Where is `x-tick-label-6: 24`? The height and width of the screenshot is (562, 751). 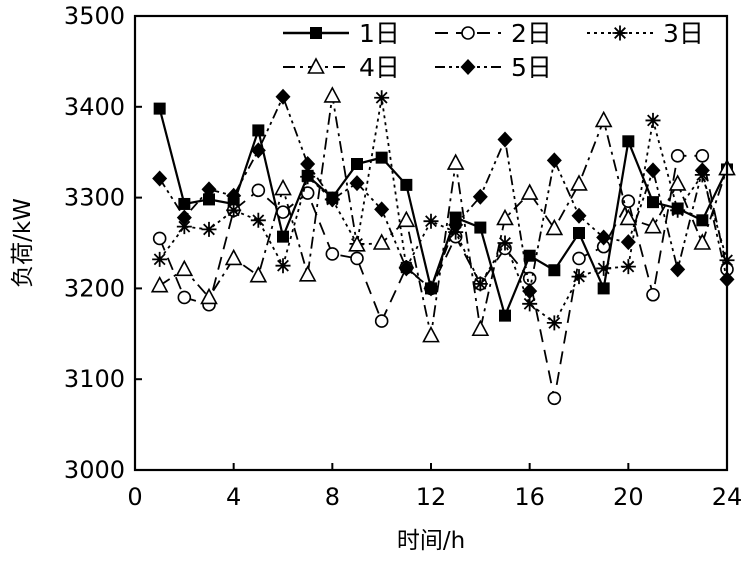 x-tick-label-6: 24 is located at coordinates (727, 497).